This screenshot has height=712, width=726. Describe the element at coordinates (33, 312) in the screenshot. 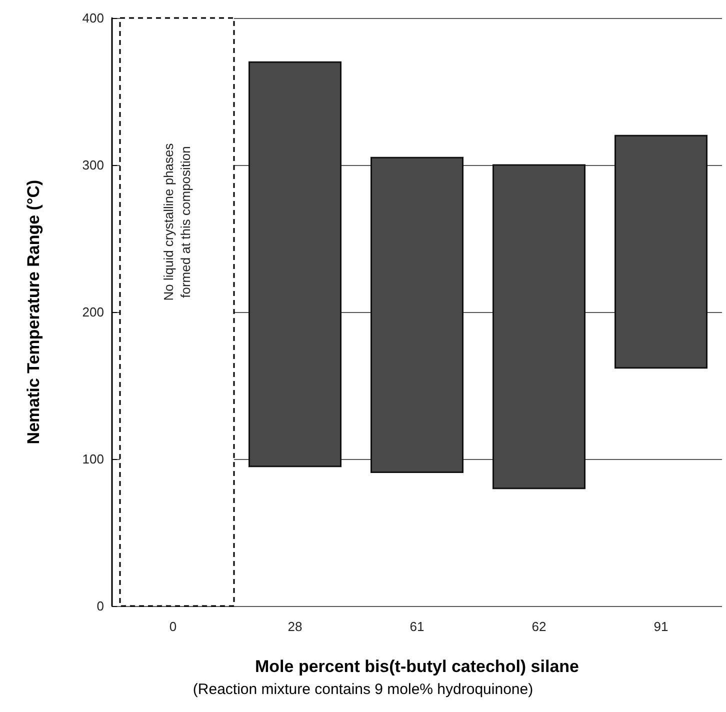

I see `y-axis-title: Nematic Temperature Range (°C)` at that location.